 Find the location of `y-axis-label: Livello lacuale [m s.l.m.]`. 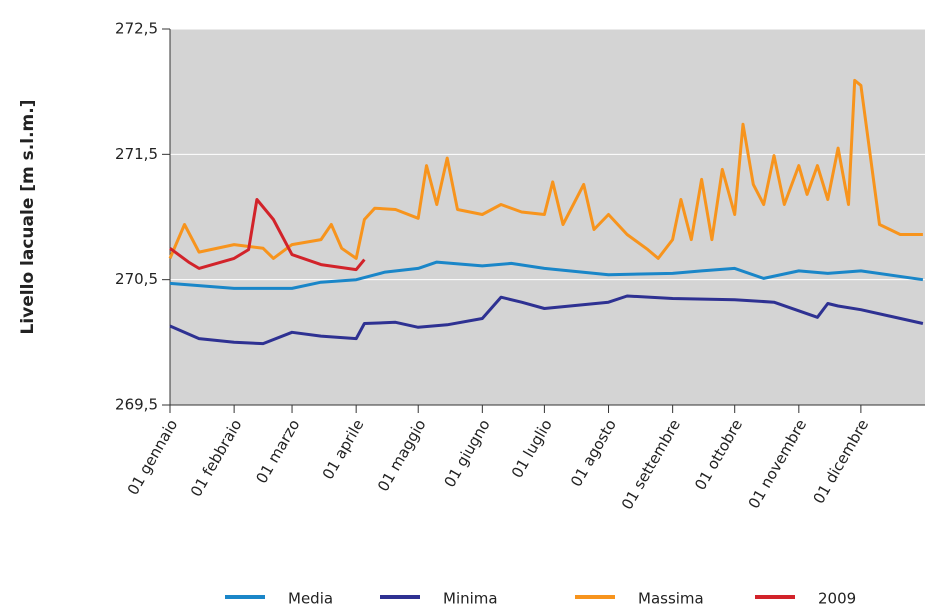

y-axis-label: Livello lacuale [m s.l.m.] is located at coordinates (28, 217).